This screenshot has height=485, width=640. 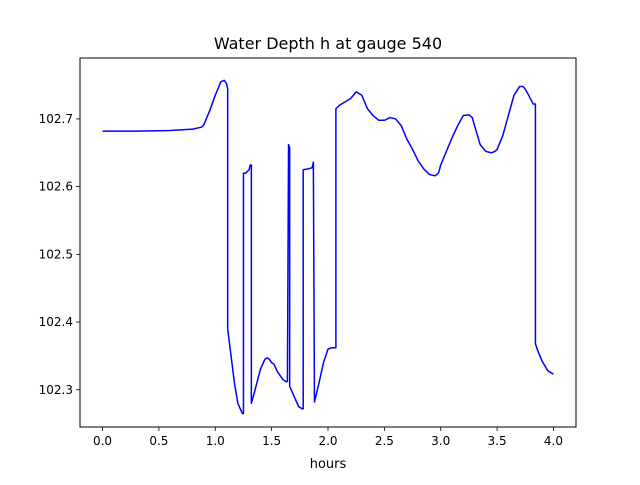 What do you see at coordinates (553, 441) in the screenshot?
I see `x-tick-label: 4.0` at bounding box center [553, 441].